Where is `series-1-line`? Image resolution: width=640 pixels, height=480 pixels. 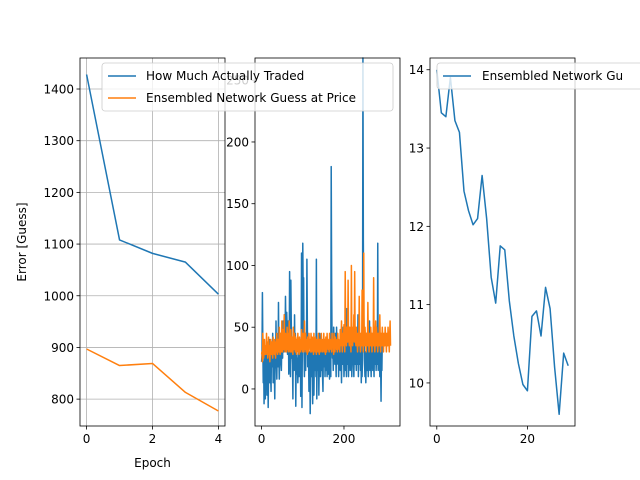 series-1-line is located at coordinates (152, 184).